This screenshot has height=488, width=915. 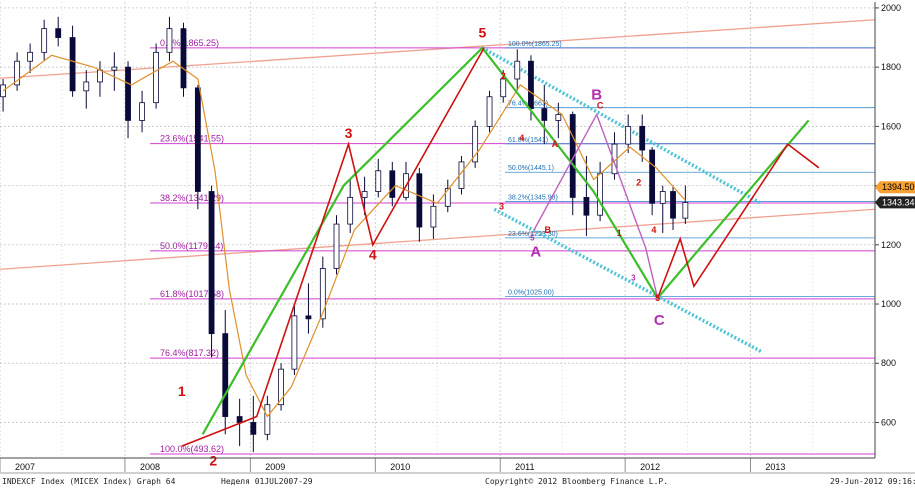 I want to click on wave-label-red: 5, so click(x=482, y=33).